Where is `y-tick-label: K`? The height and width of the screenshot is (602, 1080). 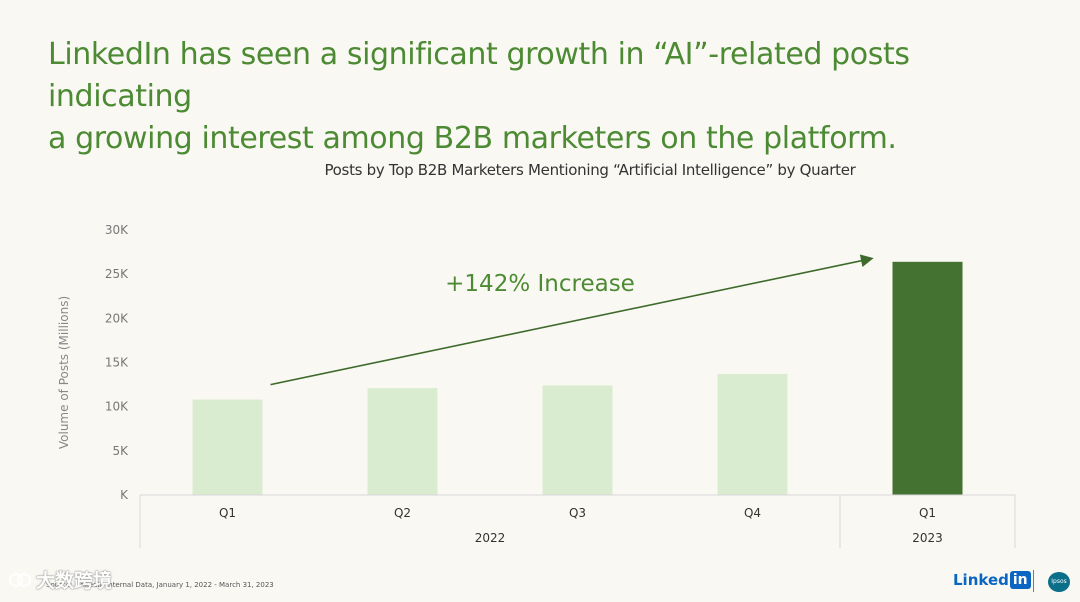
y-tick-label: K is located at coordinates (124, 495).